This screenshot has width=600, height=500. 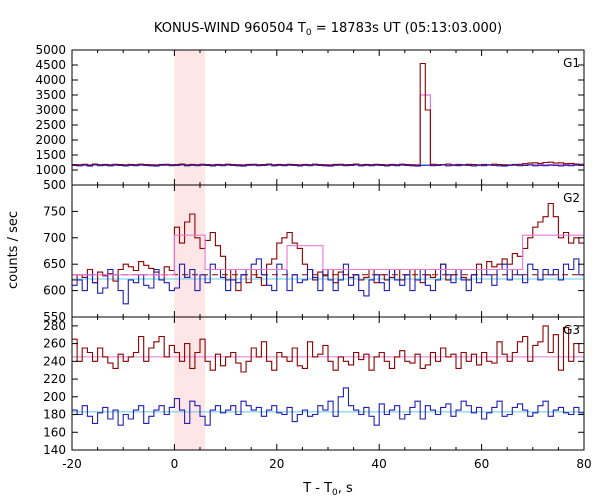 I want to click on y-tick-label: 2500, so click(x=50, y=125).